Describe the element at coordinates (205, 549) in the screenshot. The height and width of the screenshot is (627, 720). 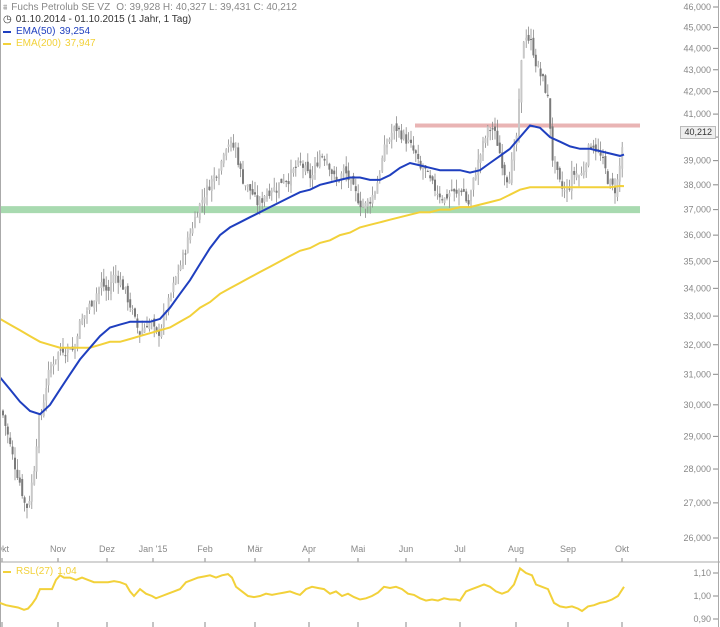
I see `svg-text: Feb` at that location.